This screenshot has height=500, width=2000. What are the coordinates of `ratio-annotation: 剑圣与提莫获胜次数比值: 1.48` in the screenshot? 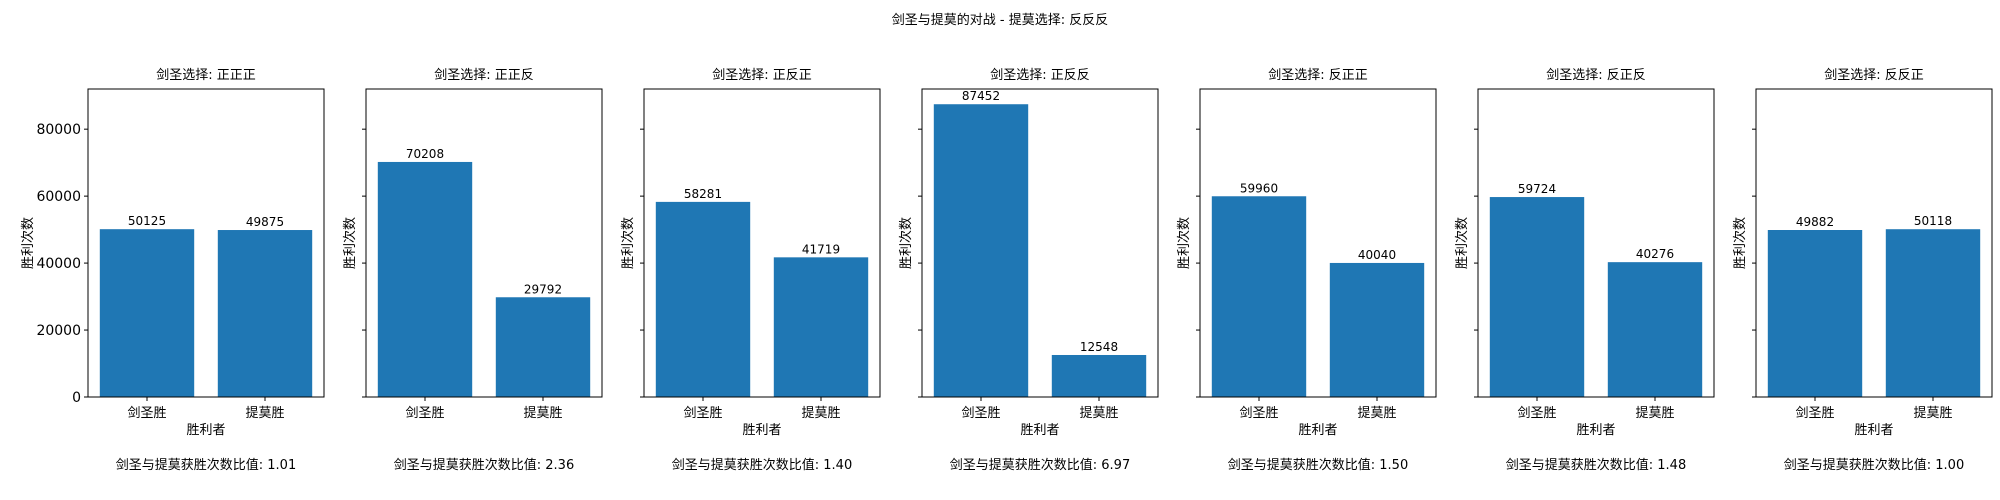 It's located at (1596, 465).